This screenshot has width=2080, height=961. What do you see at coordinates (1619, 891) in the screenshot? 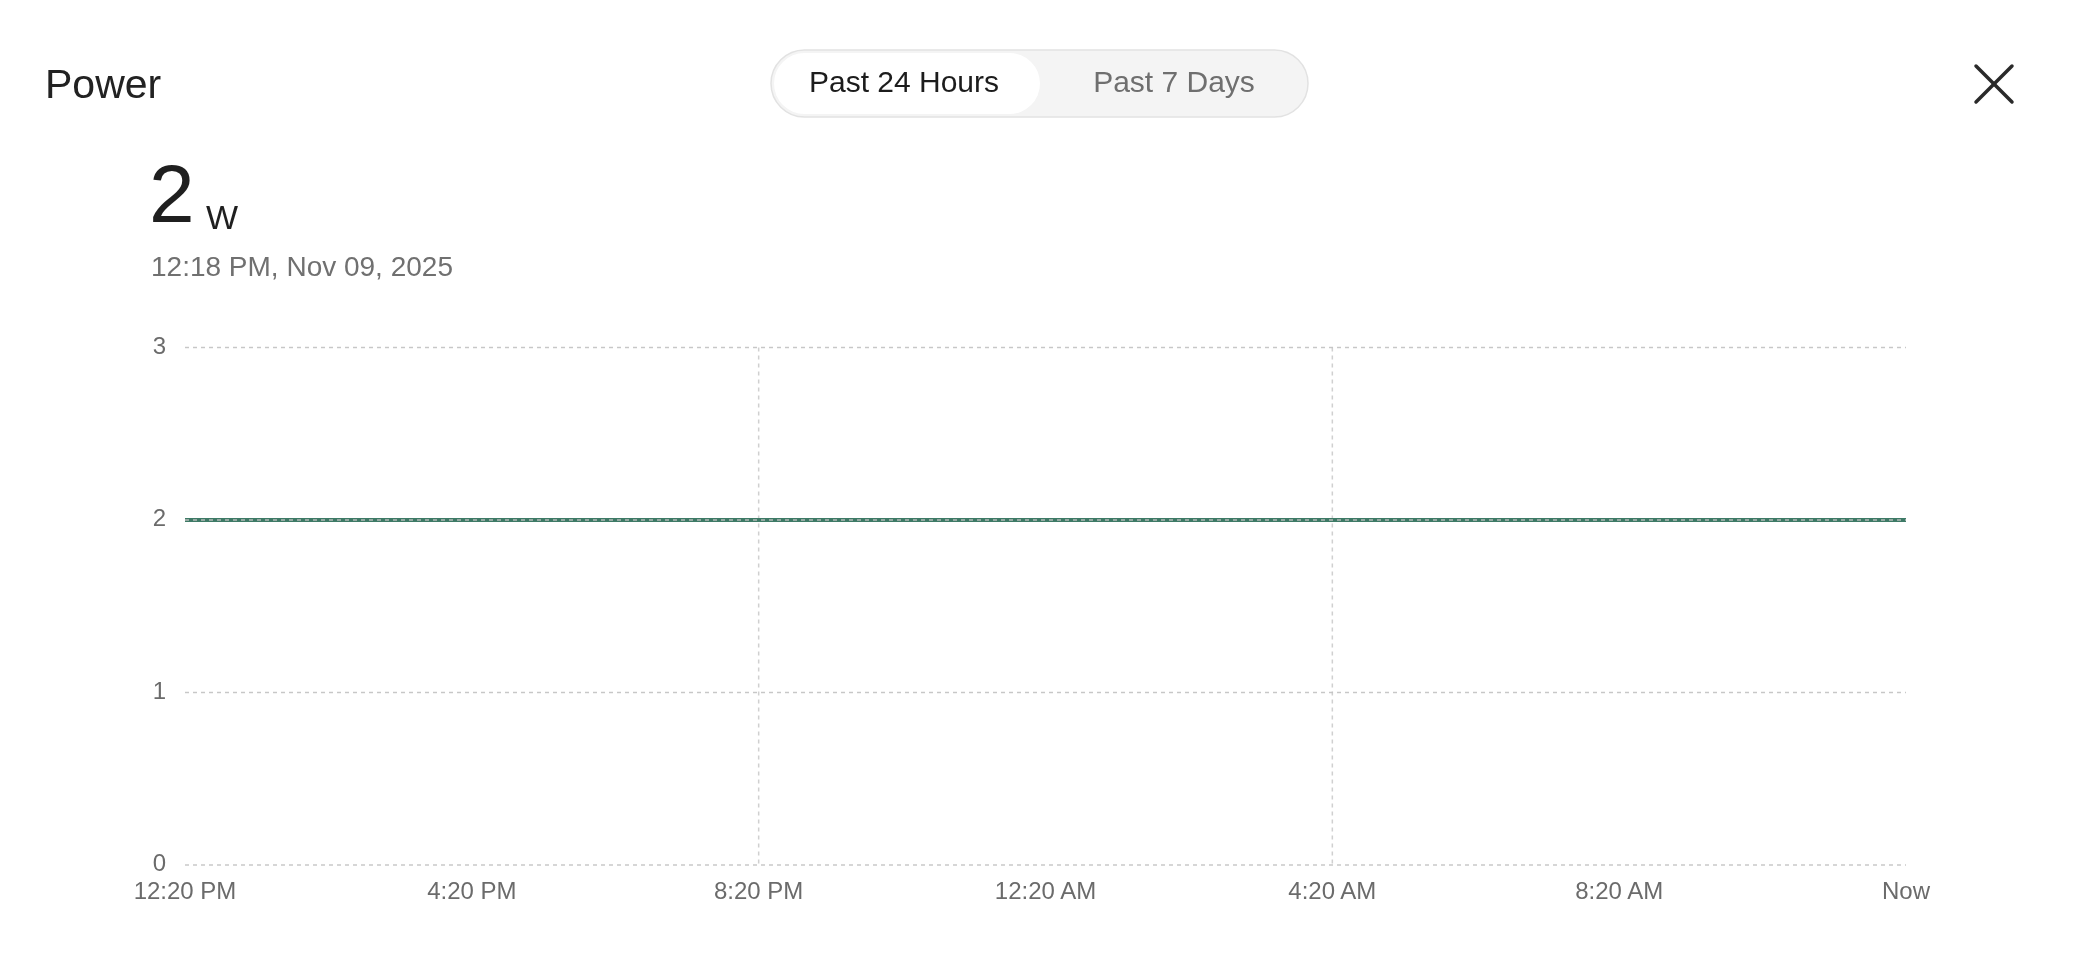
I see `x-tick-label: 8:20 AM` at bounding box center [1619, 891].